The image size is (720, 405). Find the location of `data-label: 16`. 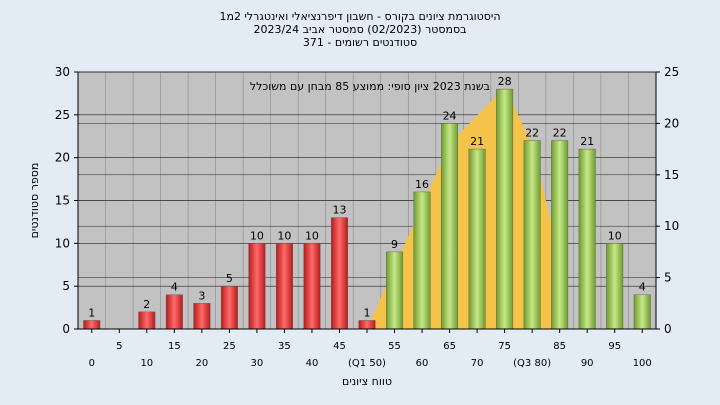

data-label: 16 is located at coordinates (422, 184).